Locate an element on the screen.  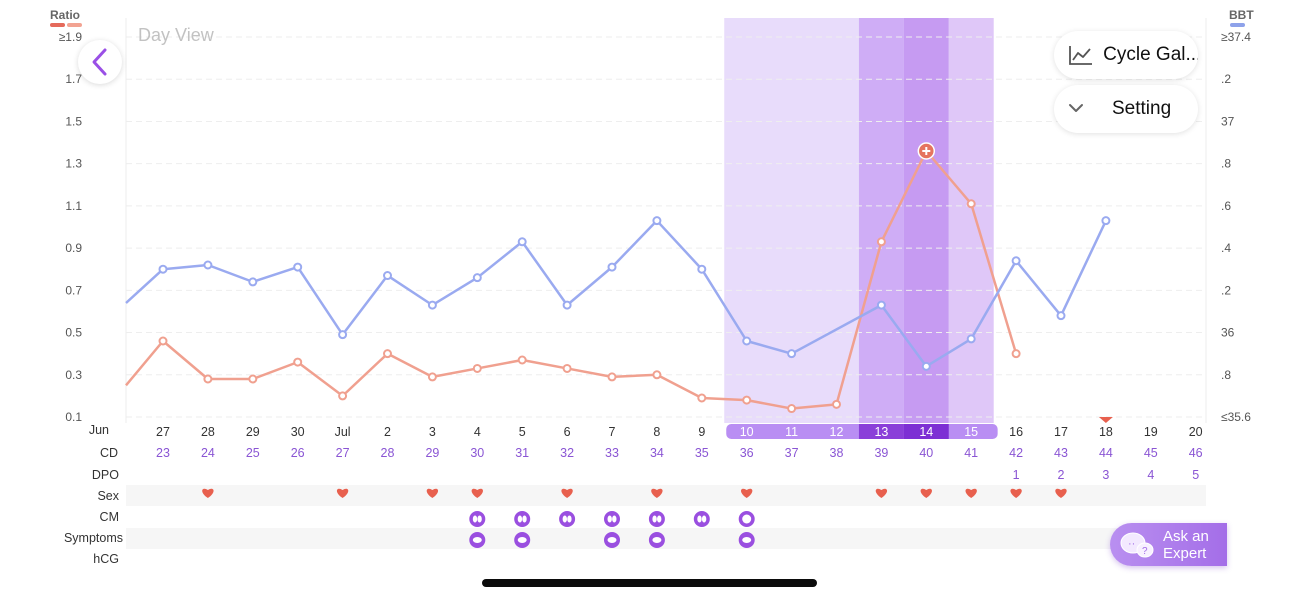
cd-label: 34 is located at coordinates (657, 453).